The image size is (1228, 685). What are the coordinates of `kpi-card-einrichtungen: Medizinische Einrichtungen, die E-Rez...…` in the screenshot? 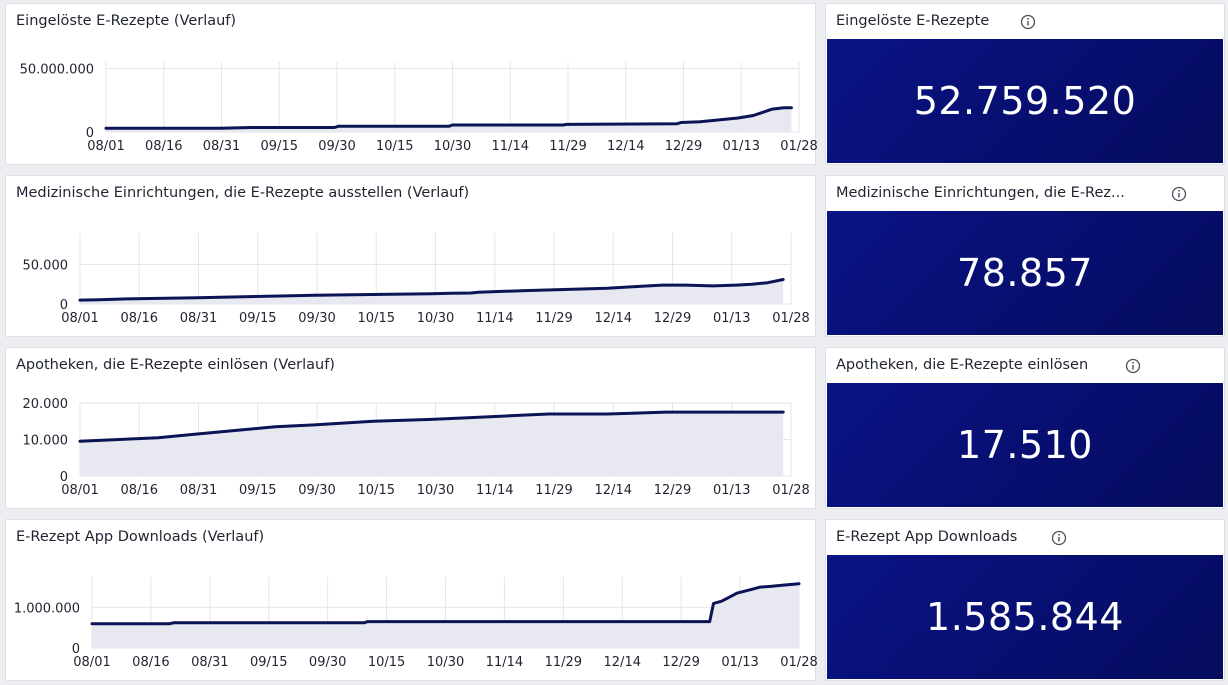 It's located at (1025, 256).